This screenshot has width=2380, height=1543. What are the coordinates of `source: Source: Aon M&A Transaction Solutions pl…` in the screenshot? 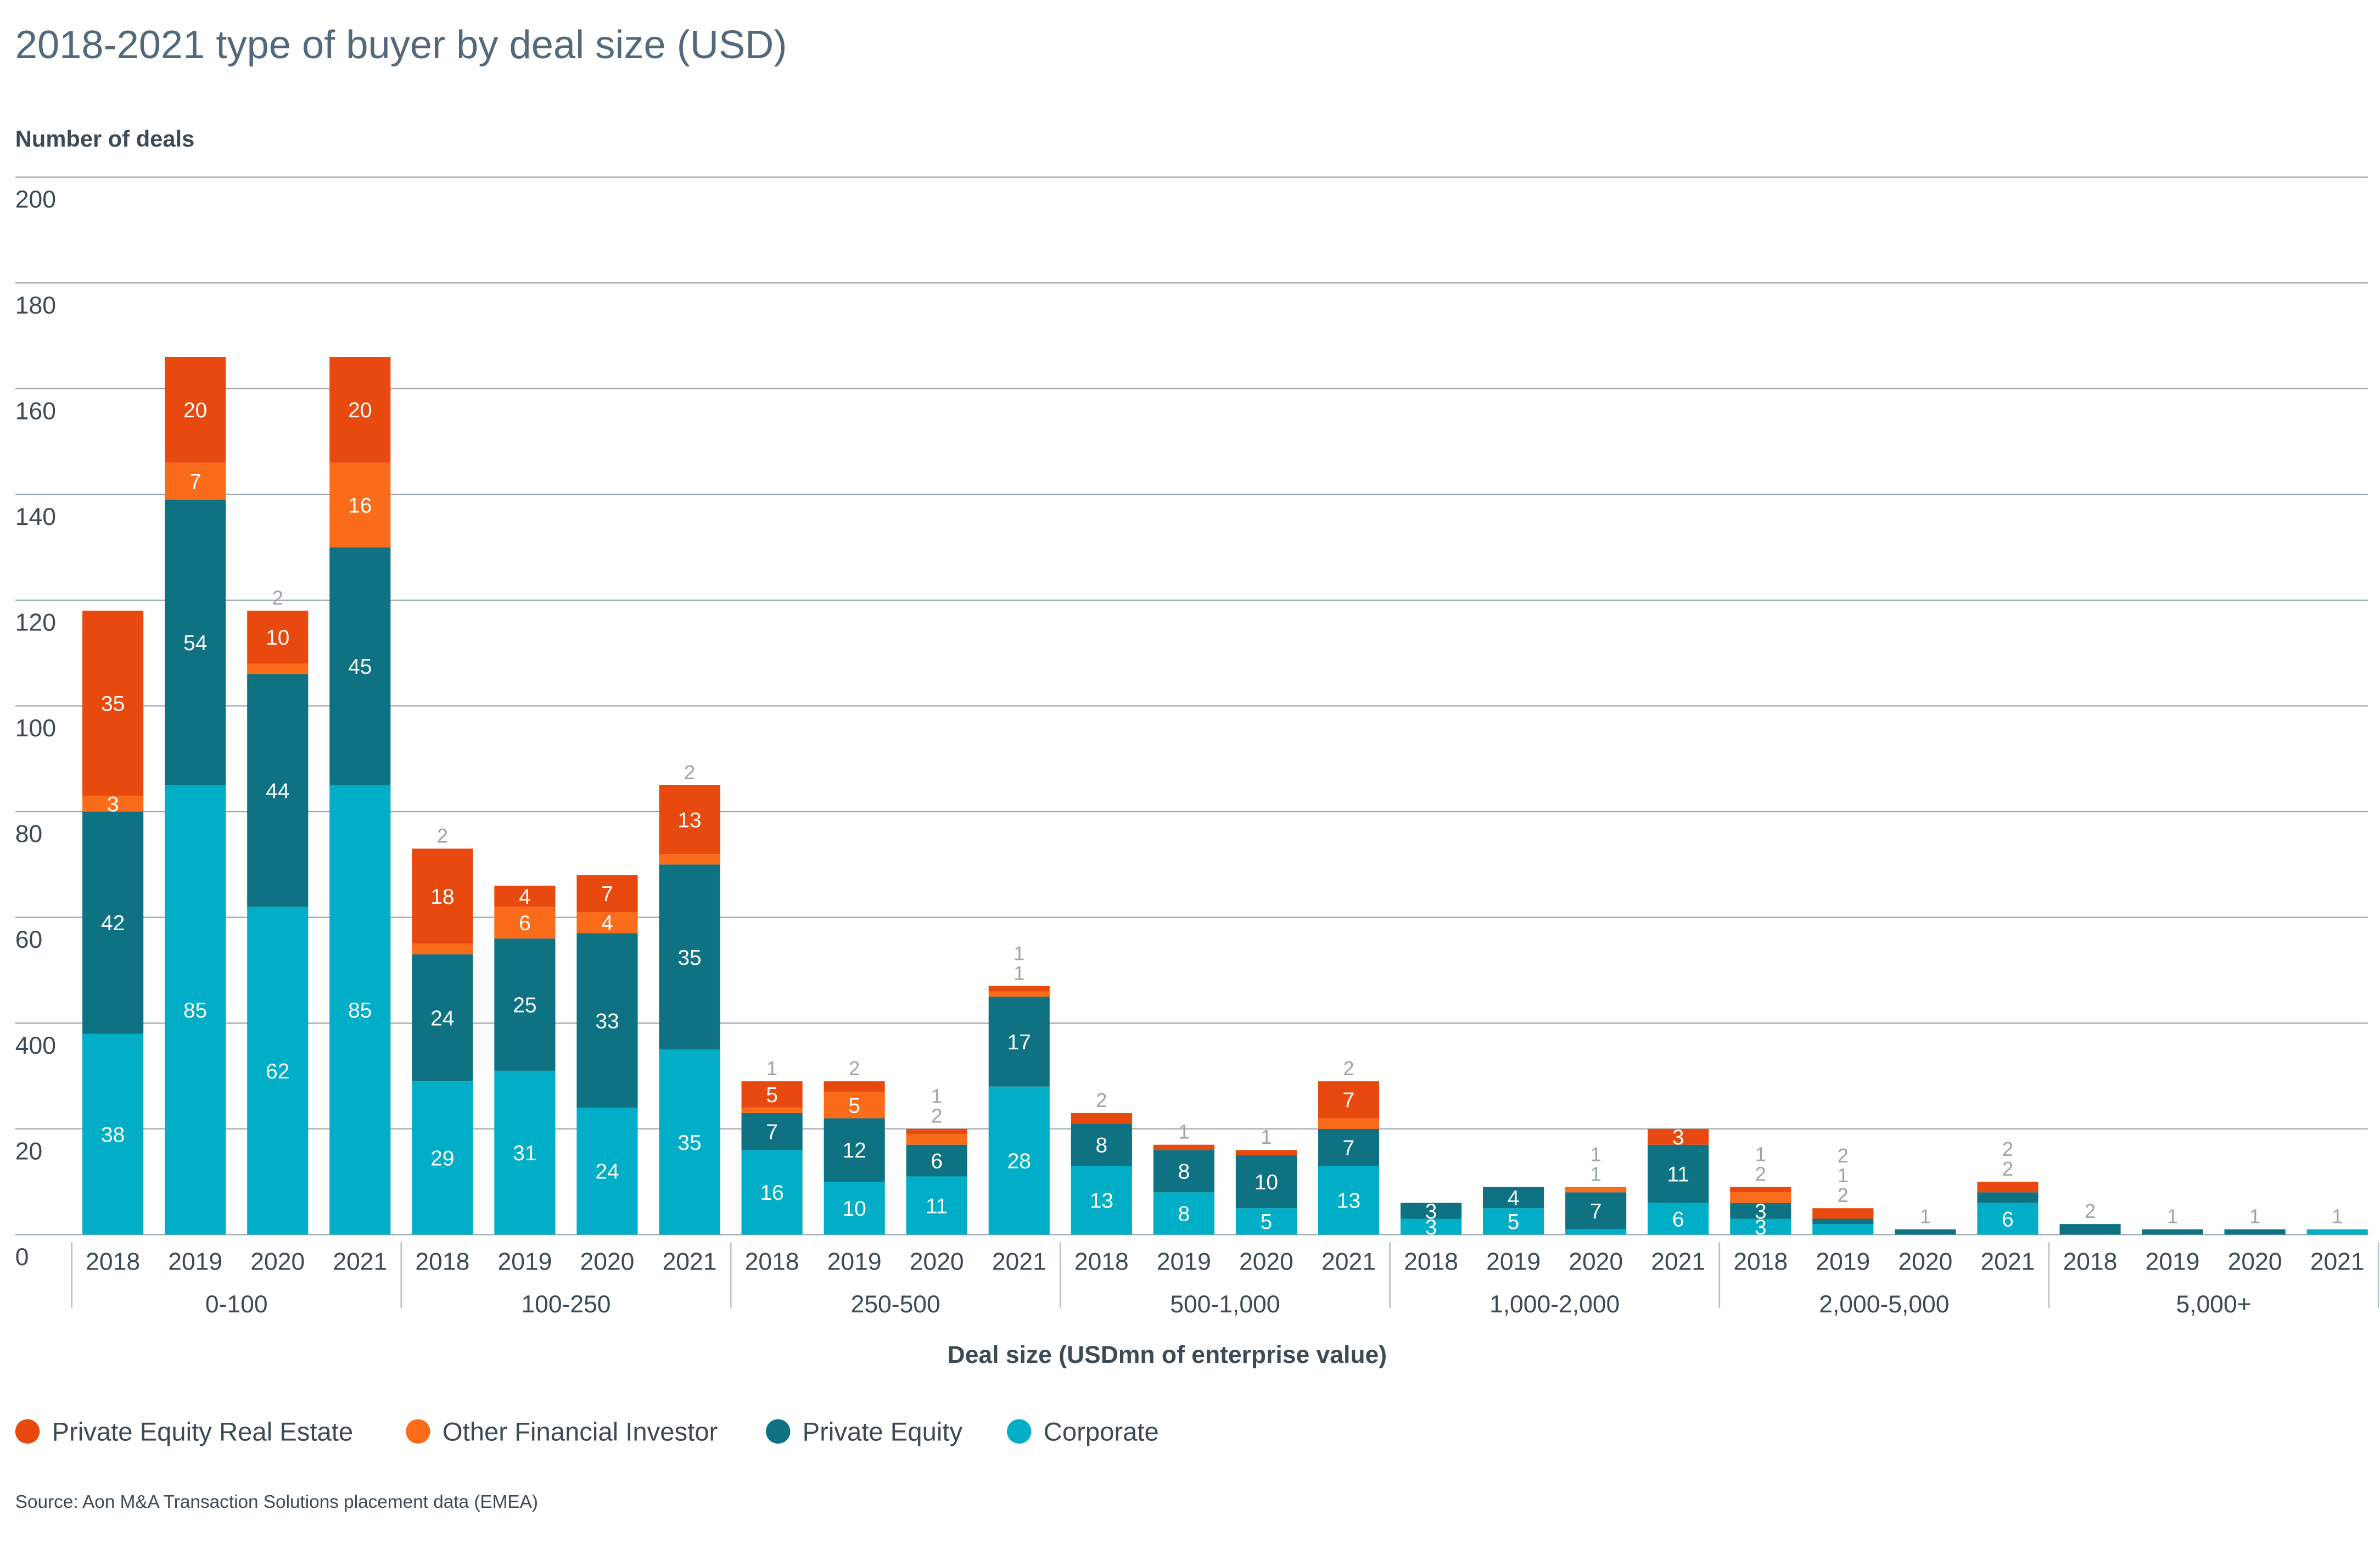 It's located at (276, 1502).